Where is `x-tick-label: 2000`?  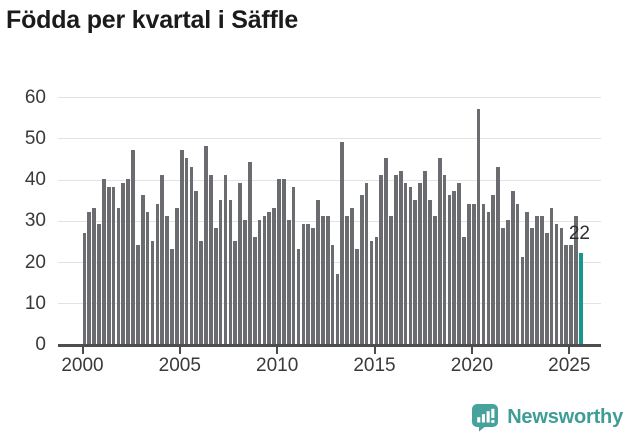
x-tick-label: 2000 is located at coordinates (82, 365).